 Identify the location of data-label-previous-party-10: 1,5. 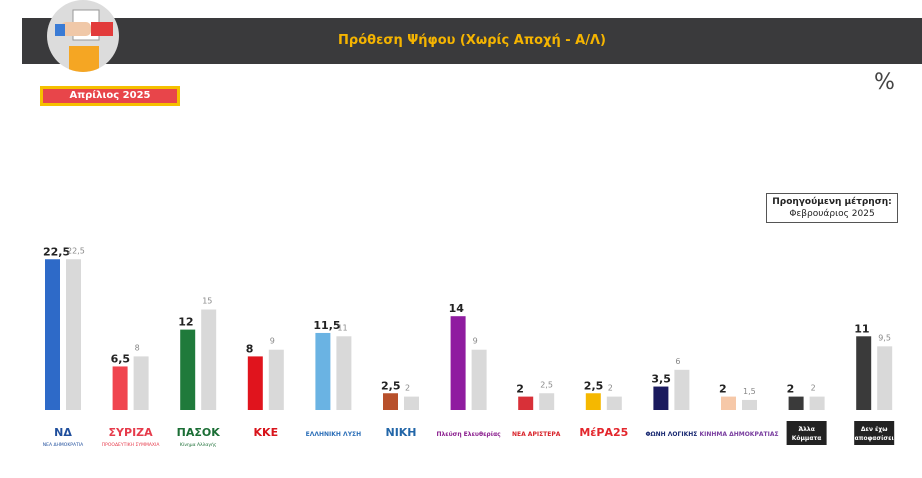
(749, 391).